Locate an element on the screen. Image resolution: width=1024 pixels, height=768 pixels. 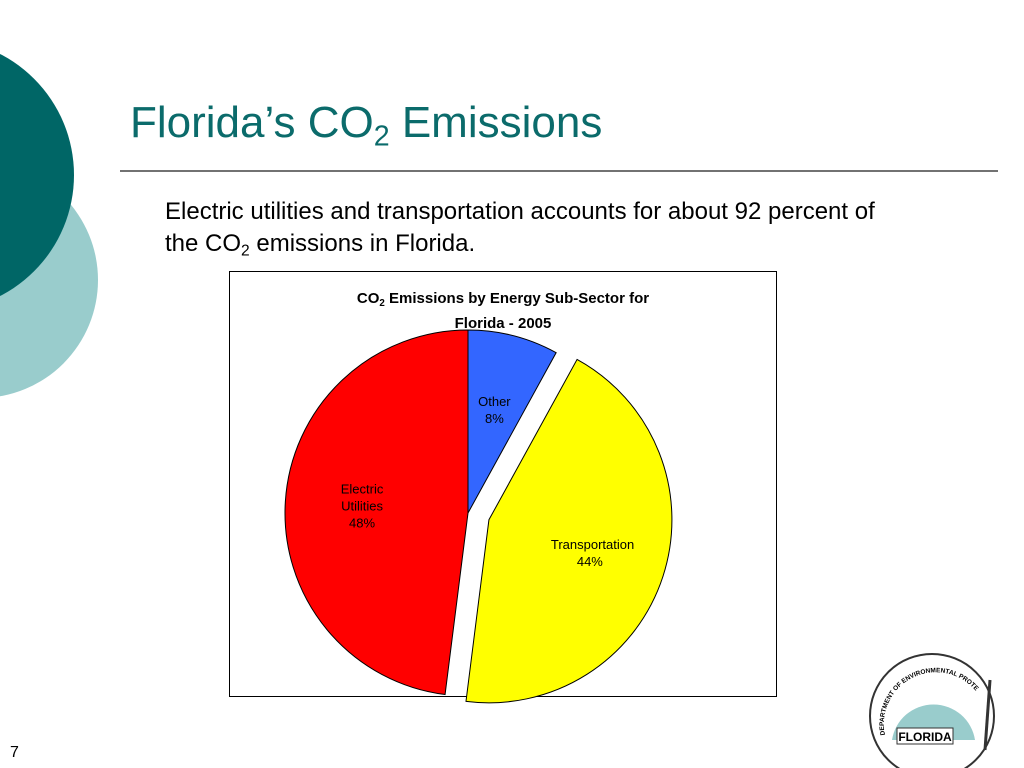
logo-banner is located at coordinates (925, 736).